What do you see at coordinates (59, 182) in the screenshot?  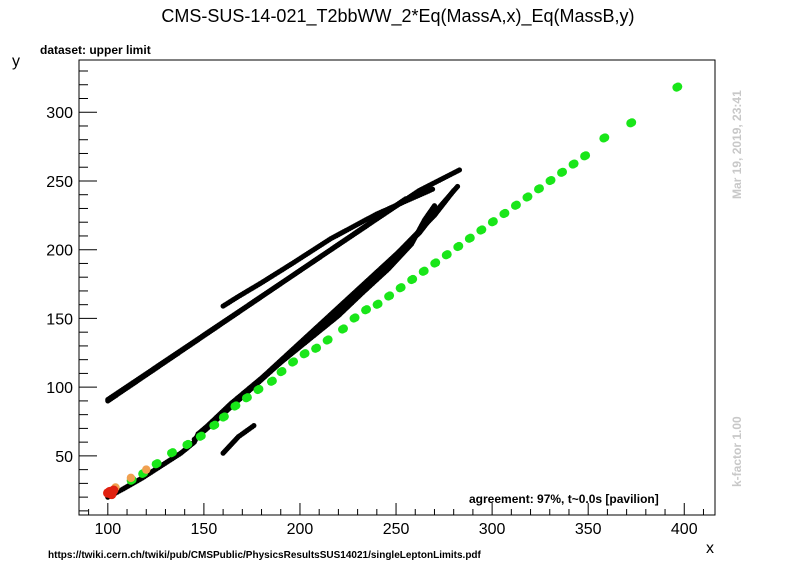 I see `y-tick-label: 250` at bounding box center [59, 182].